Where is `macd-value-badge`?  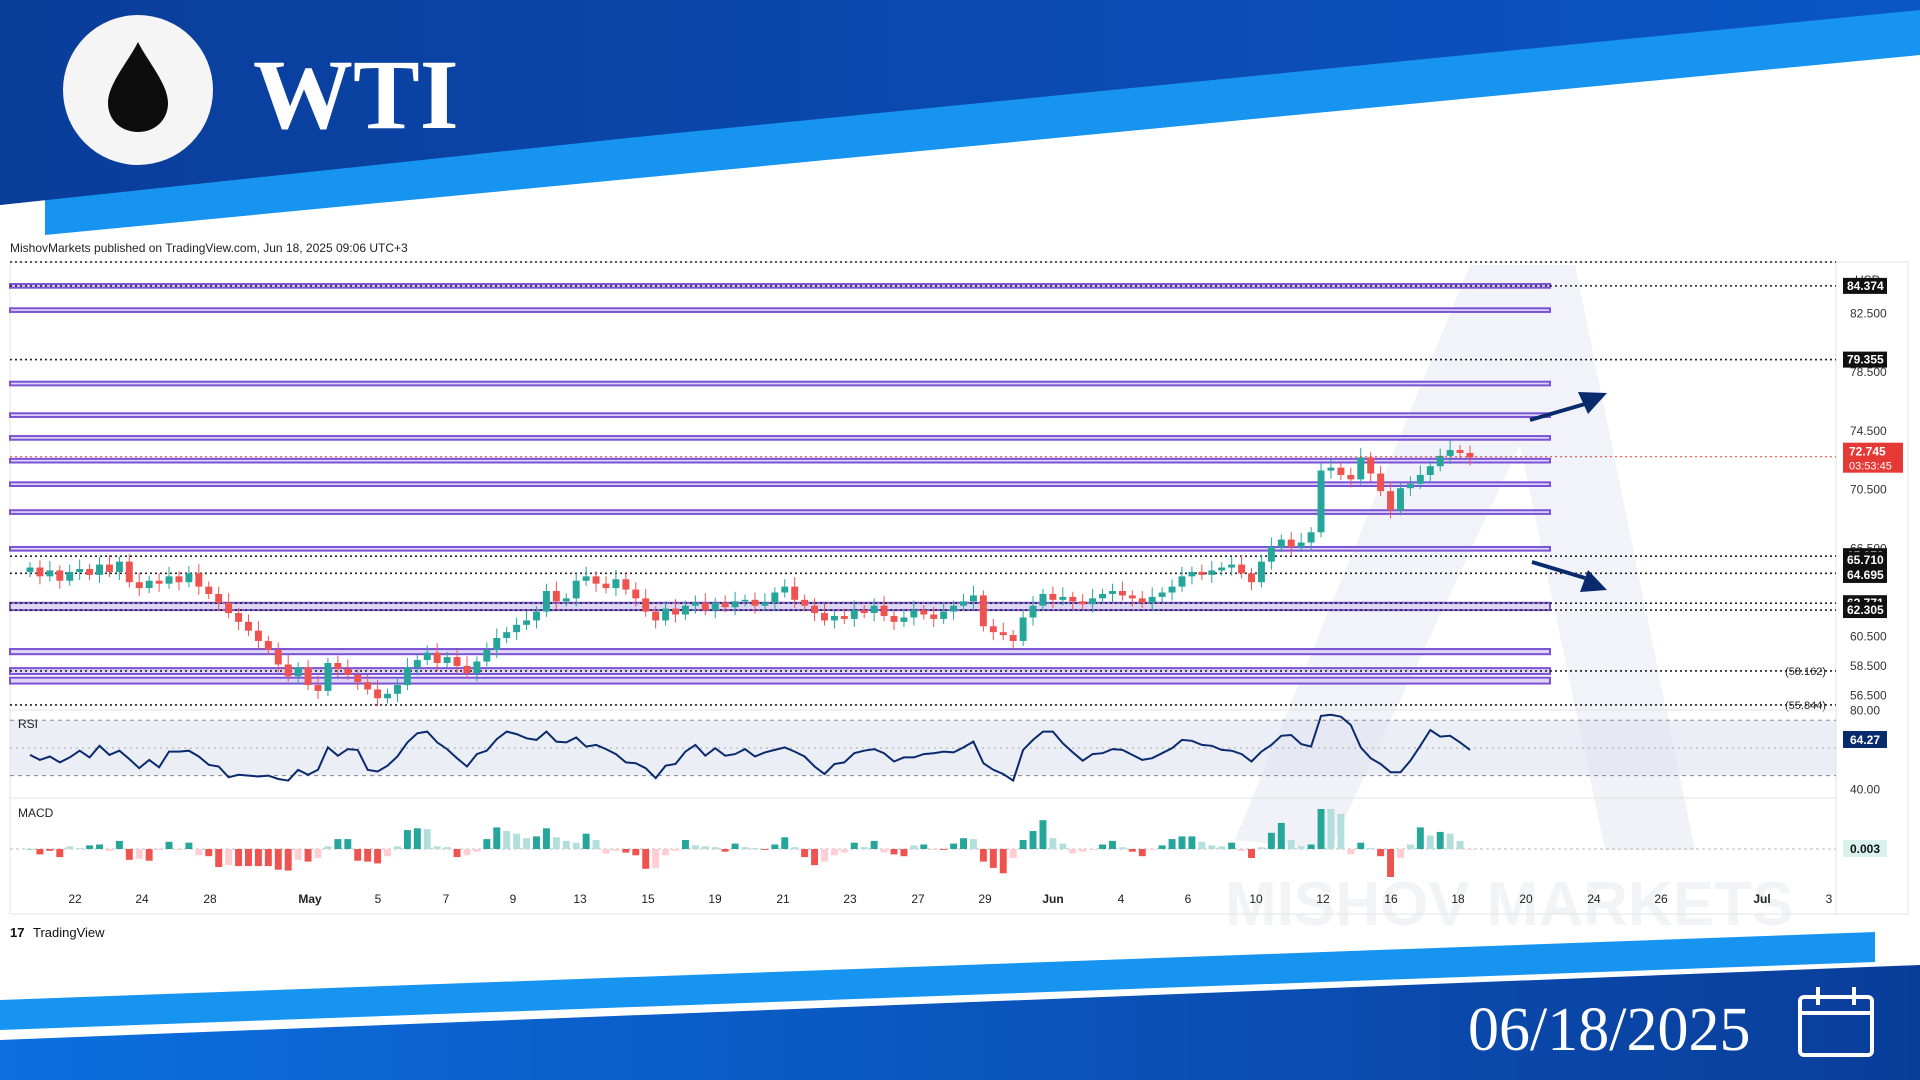 macd-value-badge is located at coordinates (1865, 848).